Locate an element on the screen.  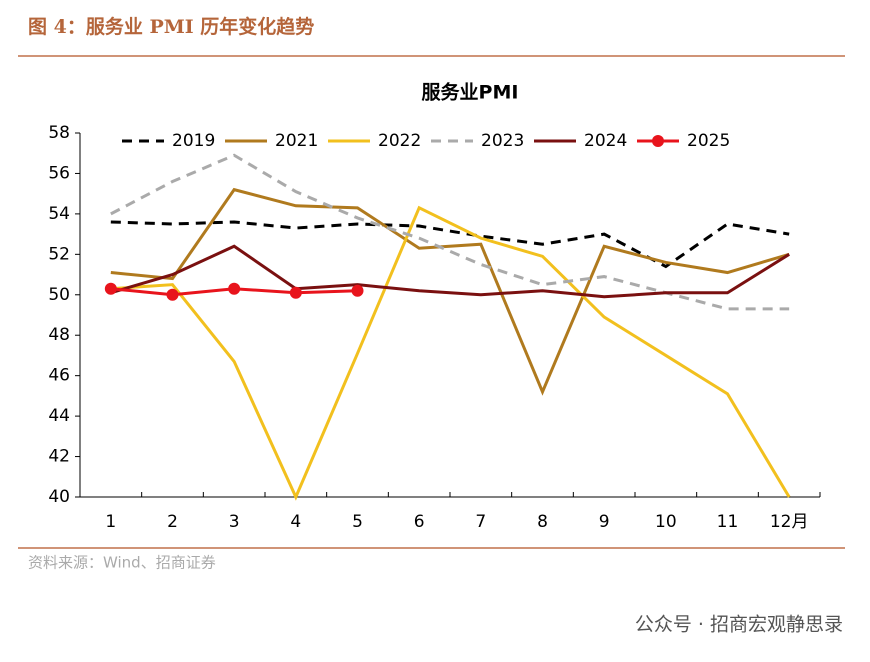
x-tick-label: 1 is located at coordinates (110, 522).